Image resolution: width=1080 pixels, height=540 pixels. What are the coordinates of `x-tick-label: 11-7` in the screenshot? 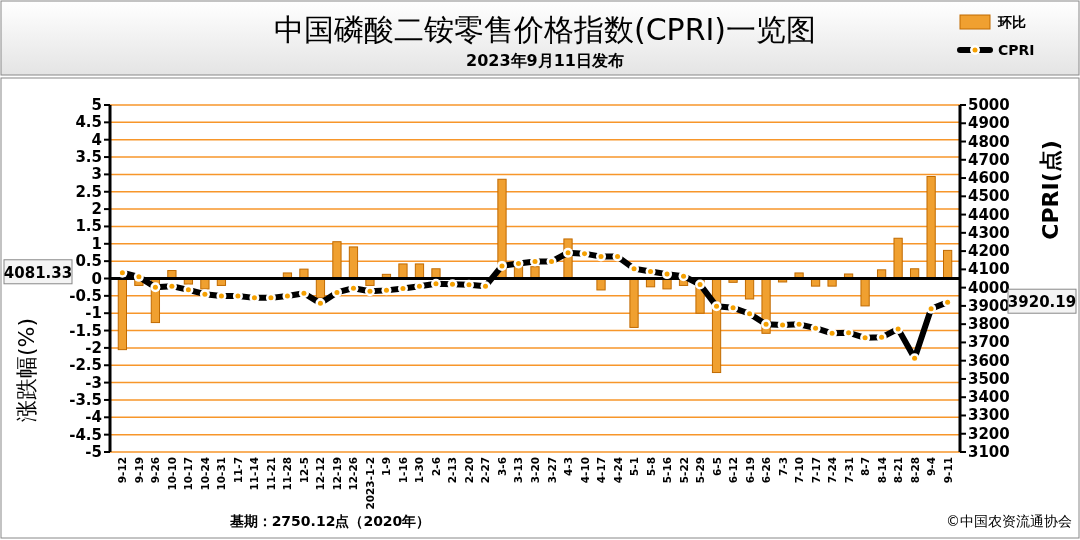 It's located at (237, 470).